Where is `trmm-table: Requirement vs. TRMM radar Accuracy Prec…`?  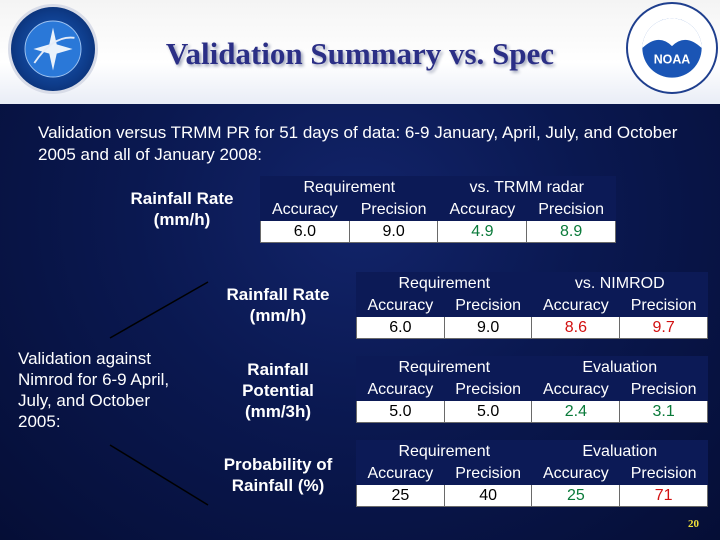
trmm-table: Requirement vs. TRMM radar Accuracy Prec… is located at coordinates (437, 209).